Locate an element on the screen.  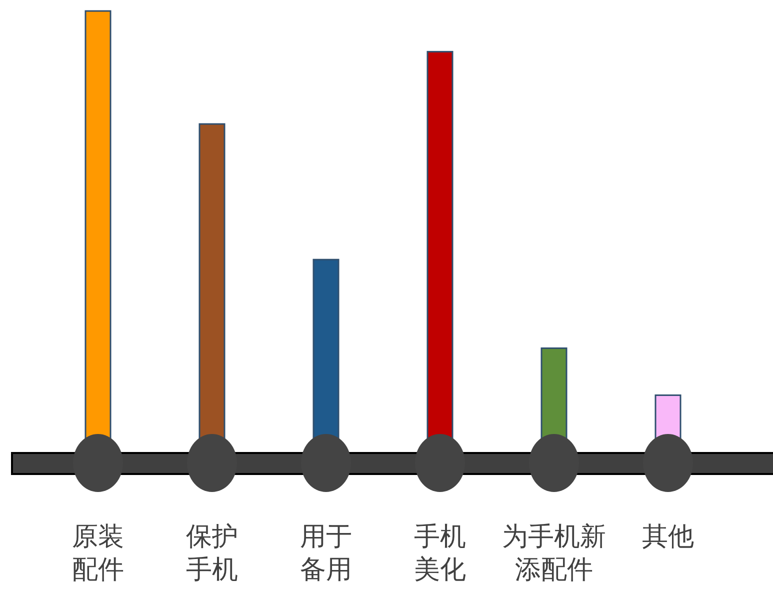
x-tick-label: 其他 is located at coordinates (668, 537).